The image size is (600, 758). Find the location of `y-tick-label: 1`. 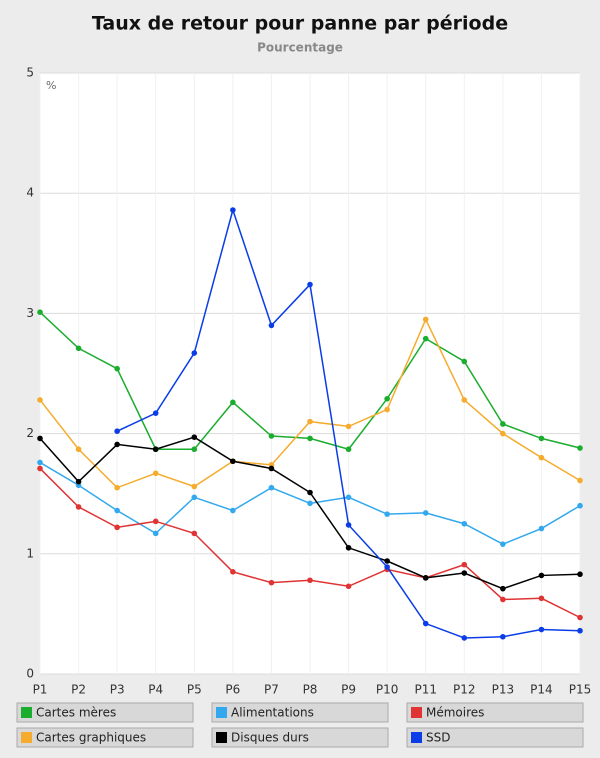

y-tick-label: 1 is located at coordinates (30, 553).